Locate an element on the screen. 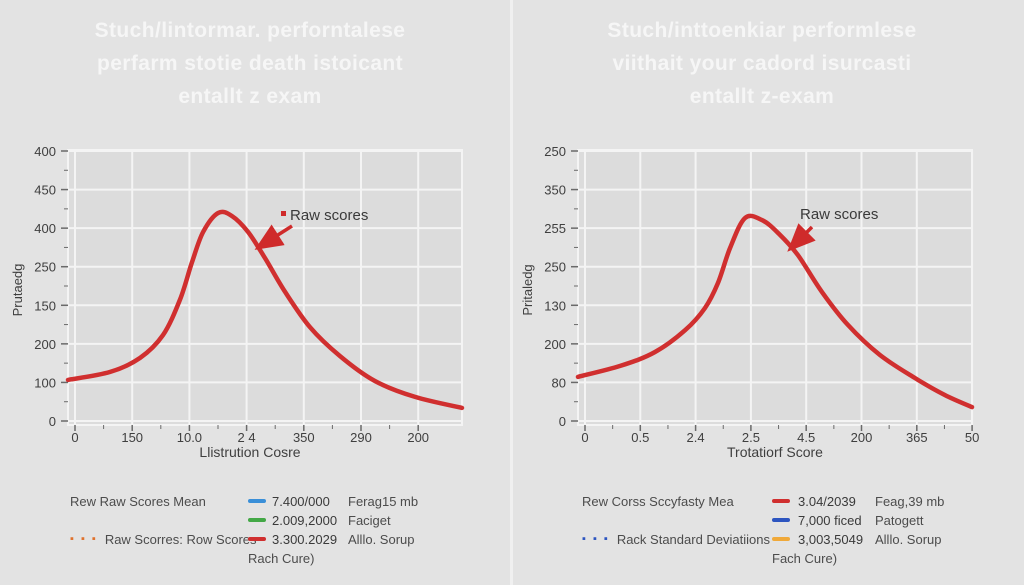 Image resolution: width=1024 pixels, height=585 pixels. right-x-axis-label: Trotatiorf Score is located at coordinates (775, 452).